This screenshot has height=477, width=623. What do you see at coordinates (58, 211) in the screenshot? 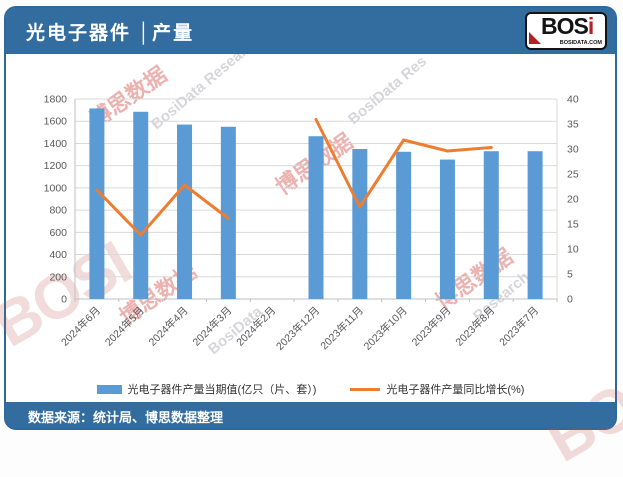
I see `left-axis-tick-label: 800` at bounding box center [58, 211].